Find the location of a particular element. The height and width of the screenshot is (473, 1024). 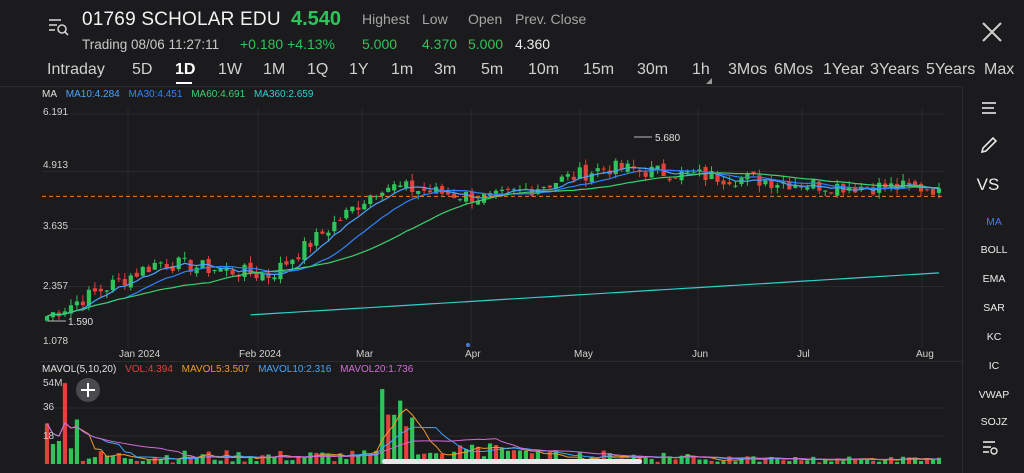

tab-1year: 1Year is located at coordinates (844, 69).